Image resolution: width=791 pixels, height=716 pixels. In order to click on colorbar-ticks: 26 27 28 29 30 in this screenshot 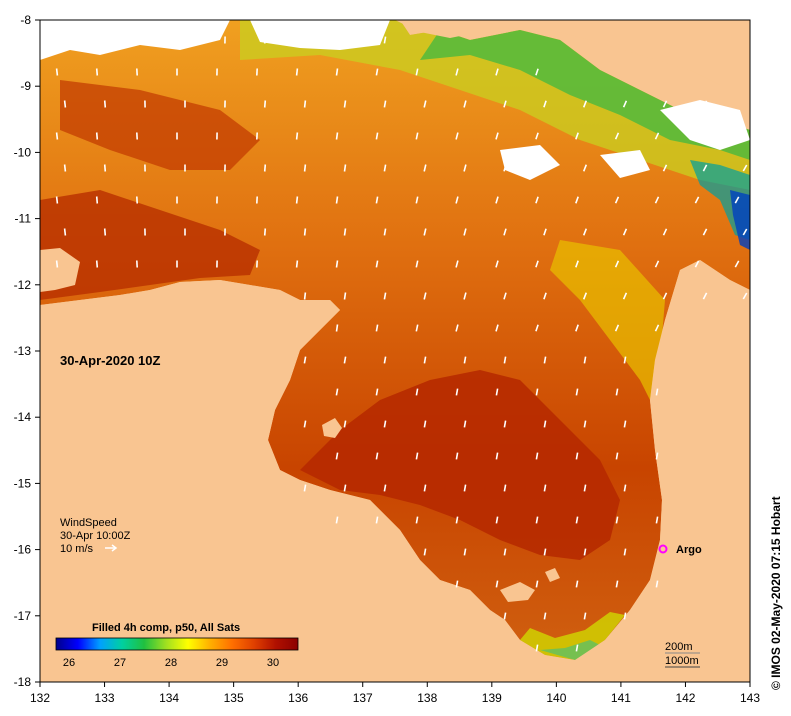, I will do `click(171, 663)`.